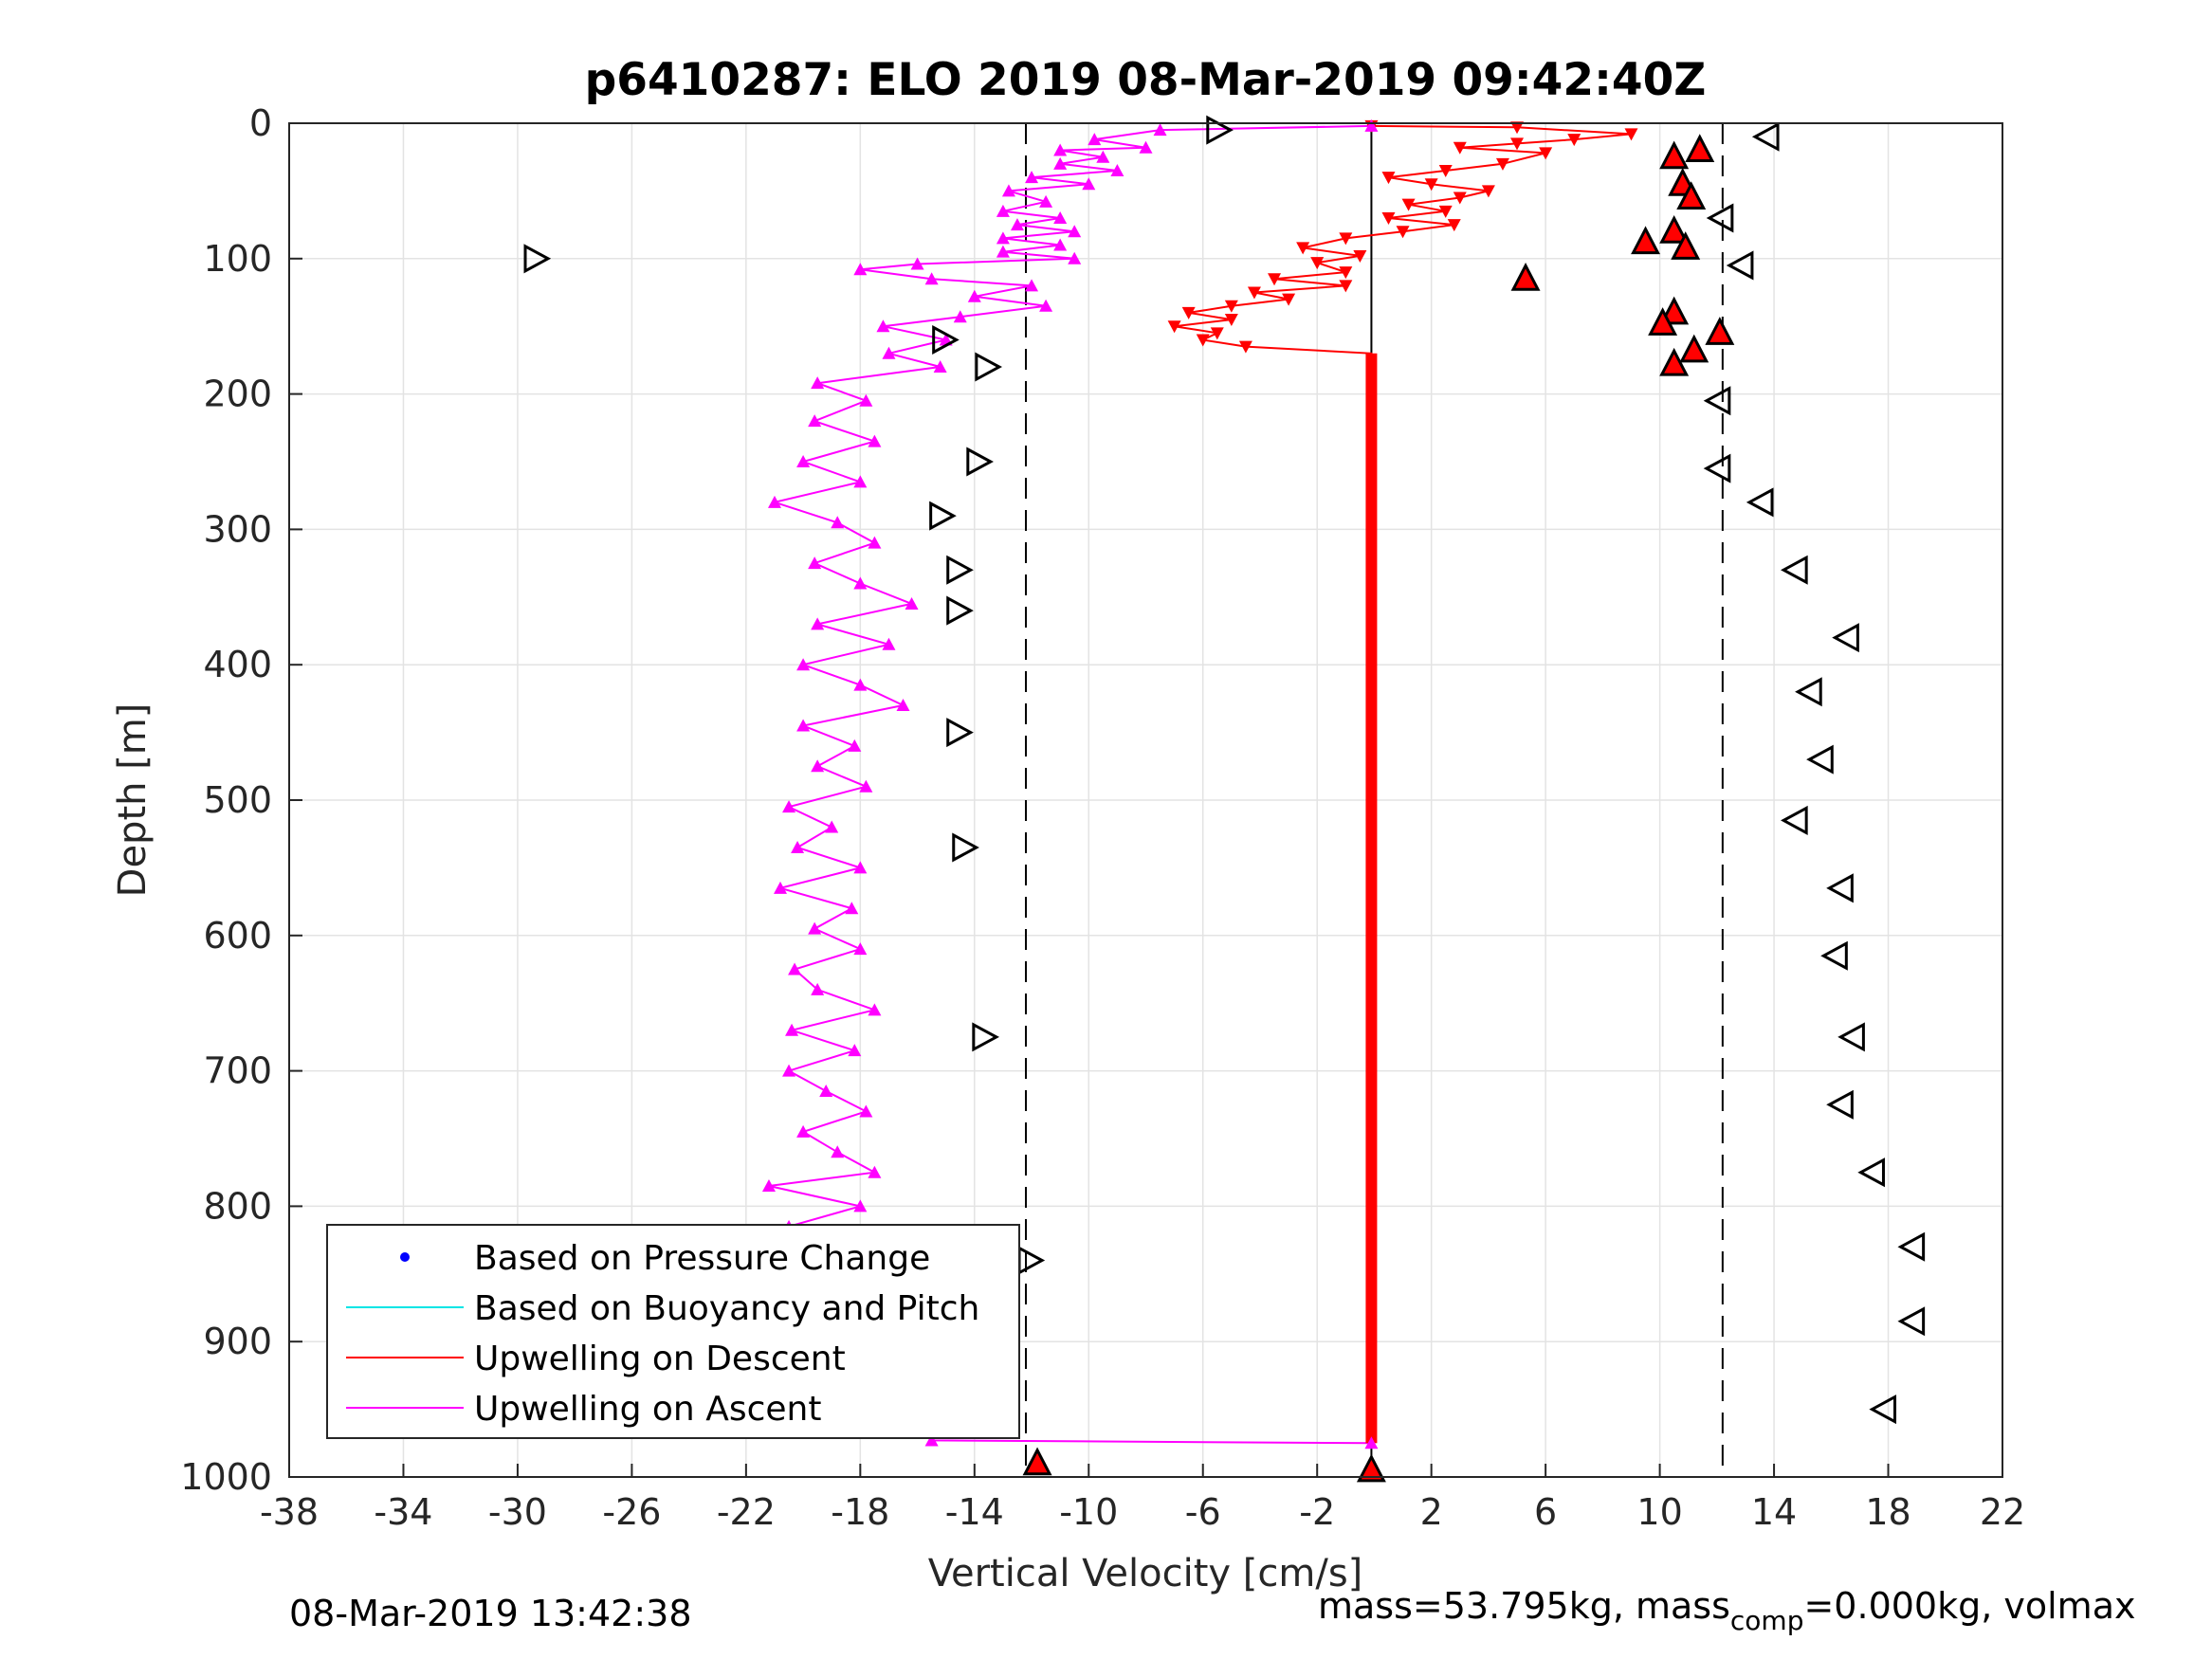 The width and height of the screenshot is (2212, 1659). I want to click on upwelling-zero-column, so click(1371, 898).